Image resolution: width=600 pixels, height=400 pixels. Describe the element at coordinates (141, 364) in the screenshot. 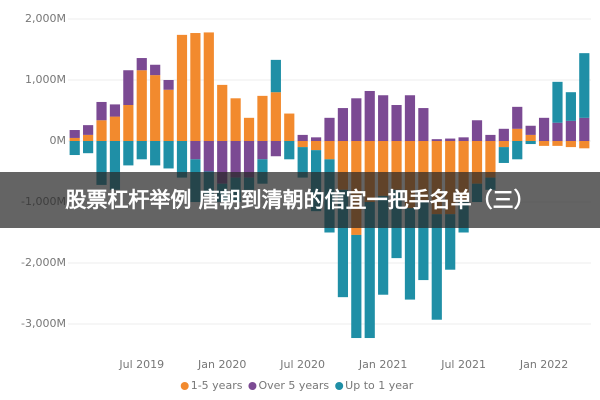

I see `x-tick-label: Jul 2019` at that location.